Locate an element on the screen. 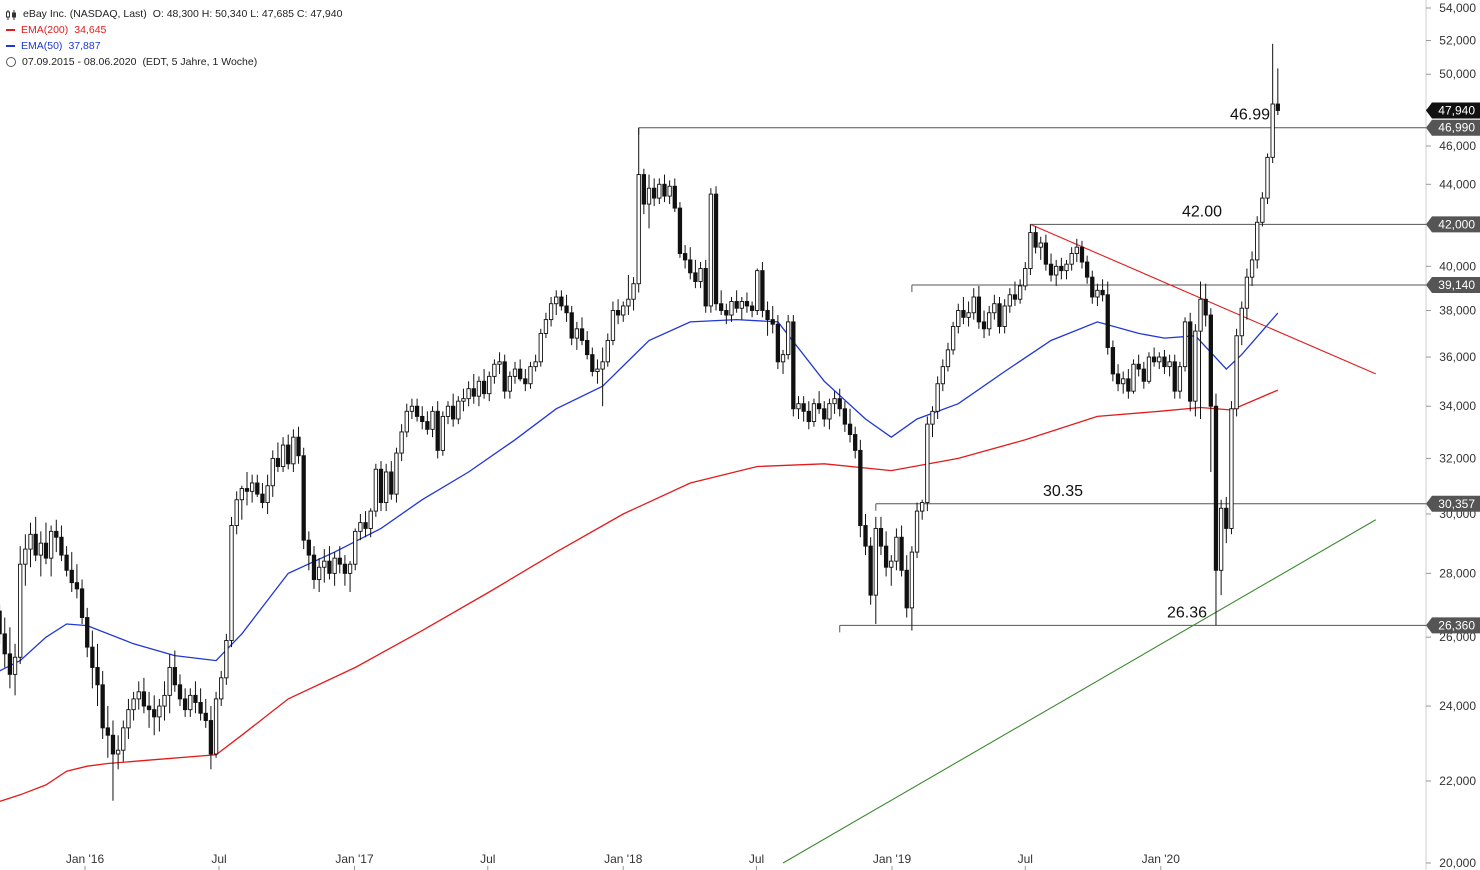  axis-price-labels: 47,940 46,990 42,000 39,140 30,357 26,360 is located at coordinates (1453, 368).